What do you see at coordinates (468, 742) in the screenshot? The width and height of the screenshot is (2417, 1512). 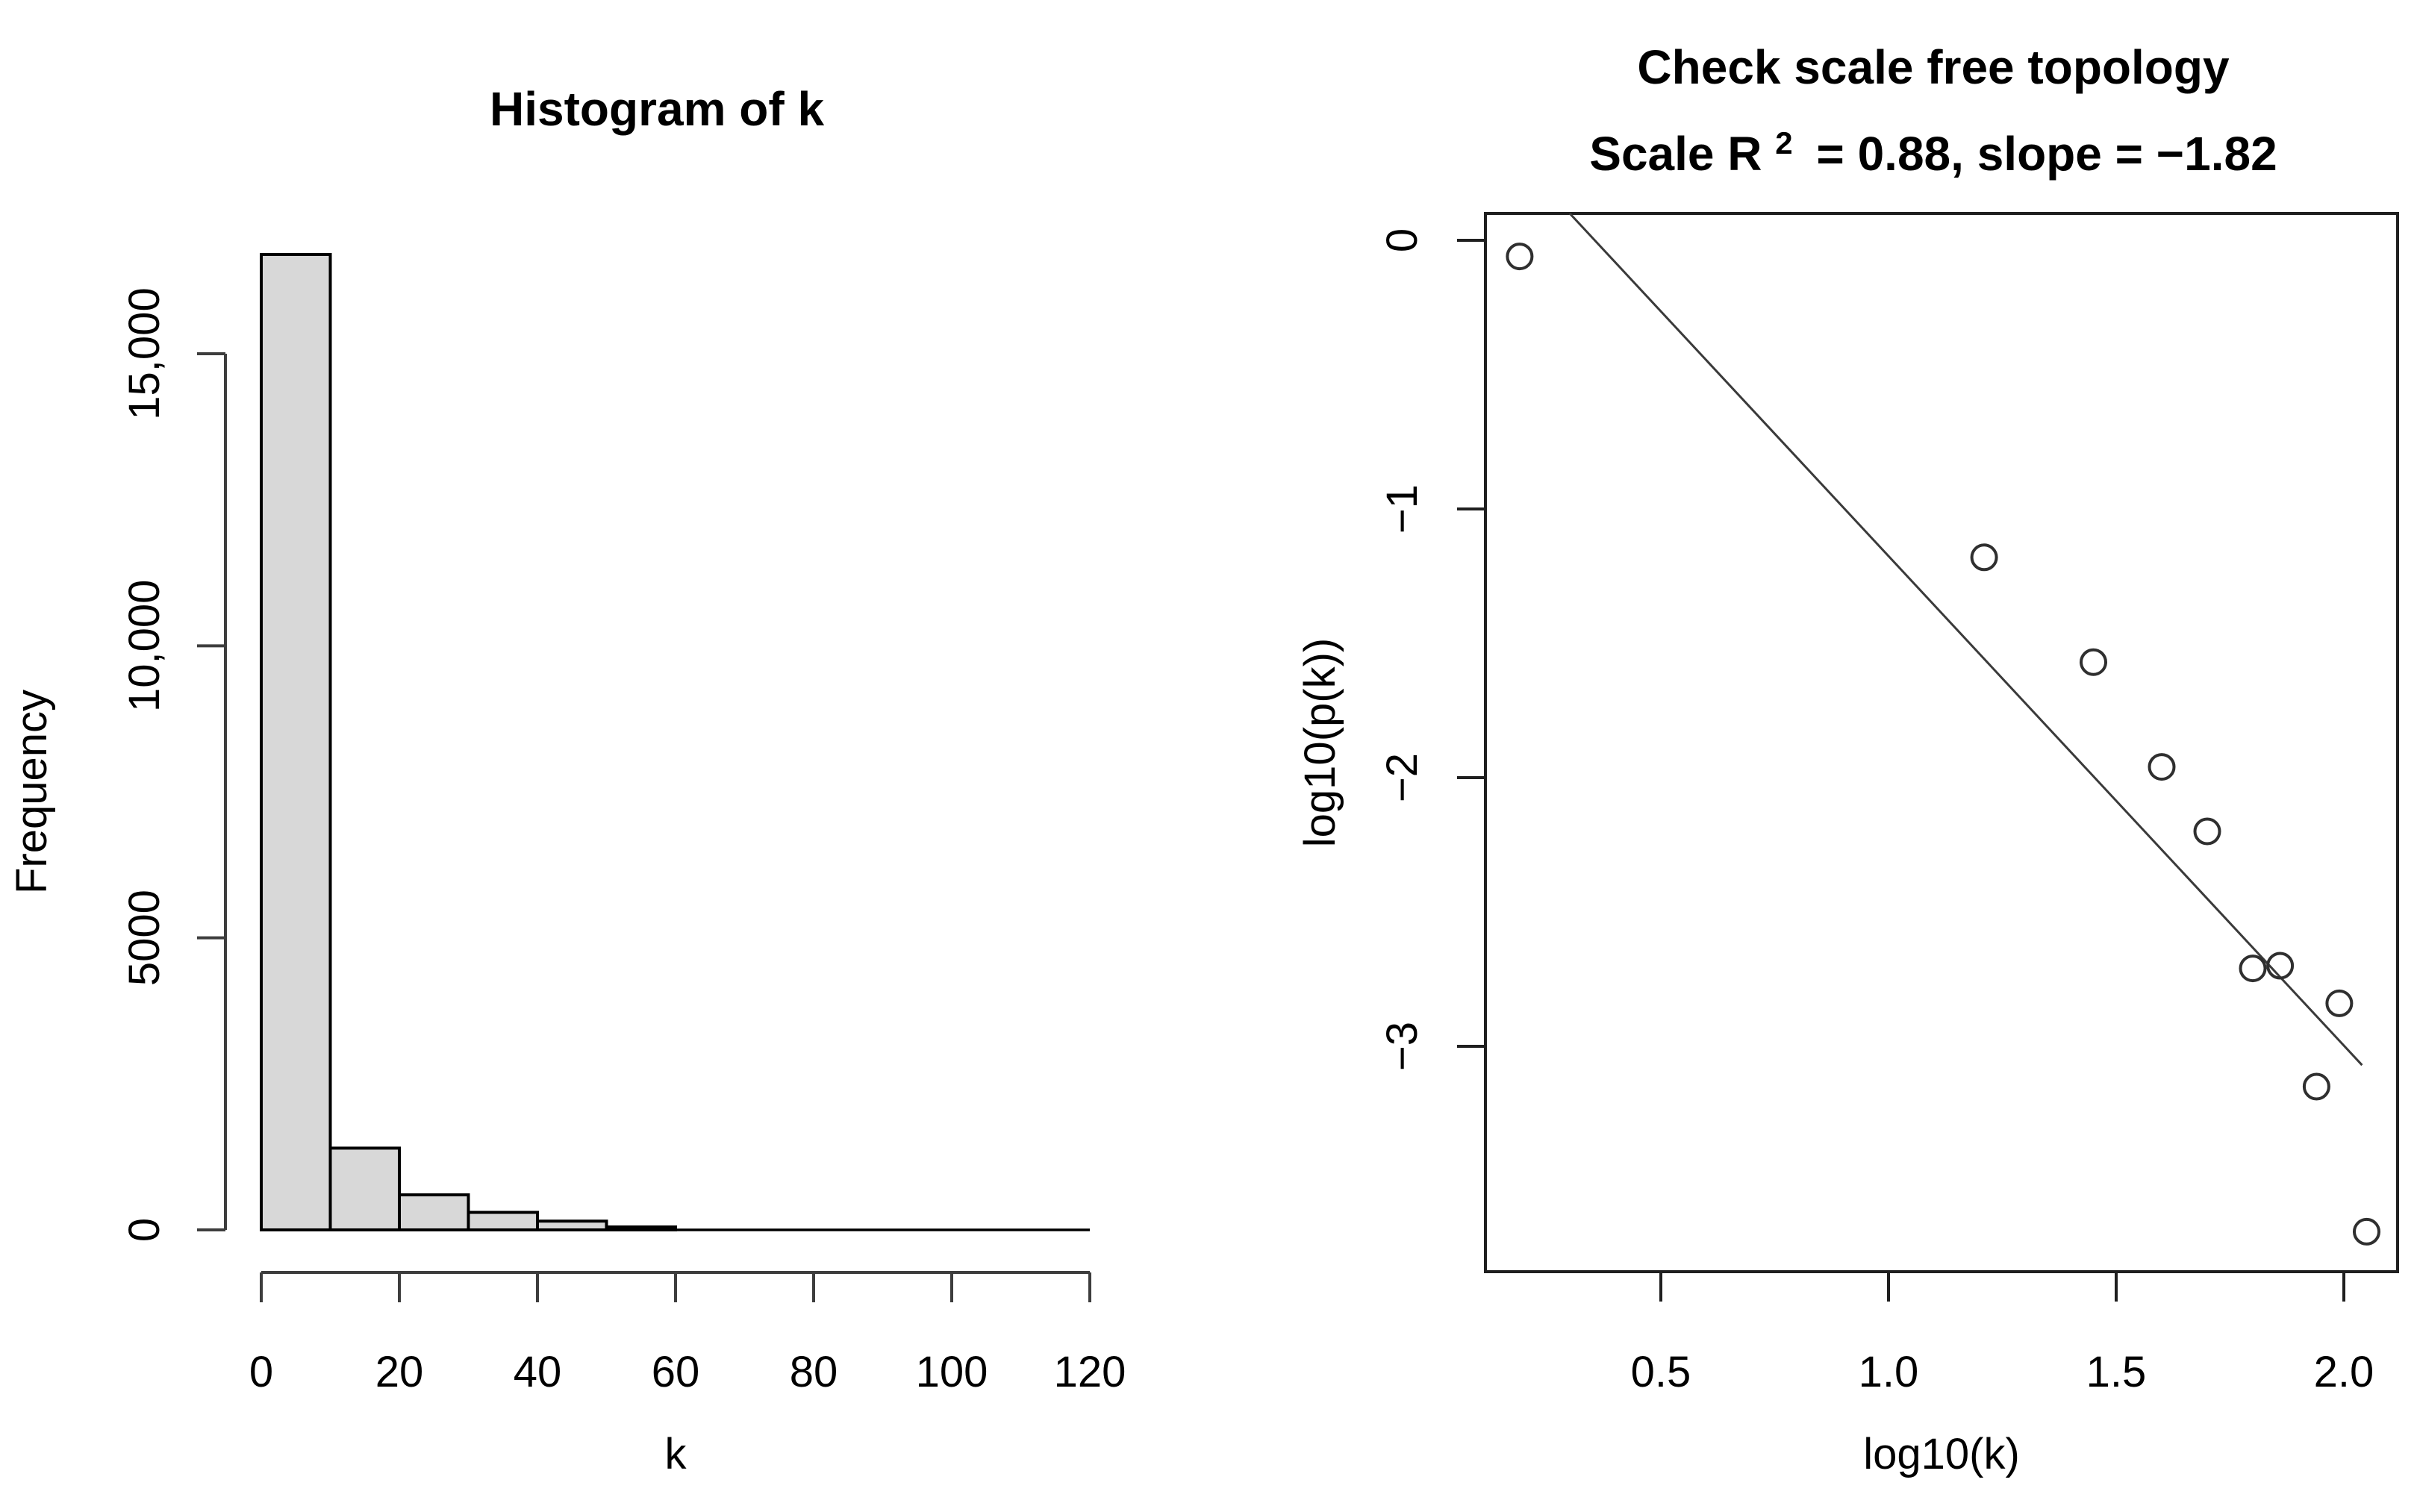 I see `histogram-bars` at bounding box center [468, 742].